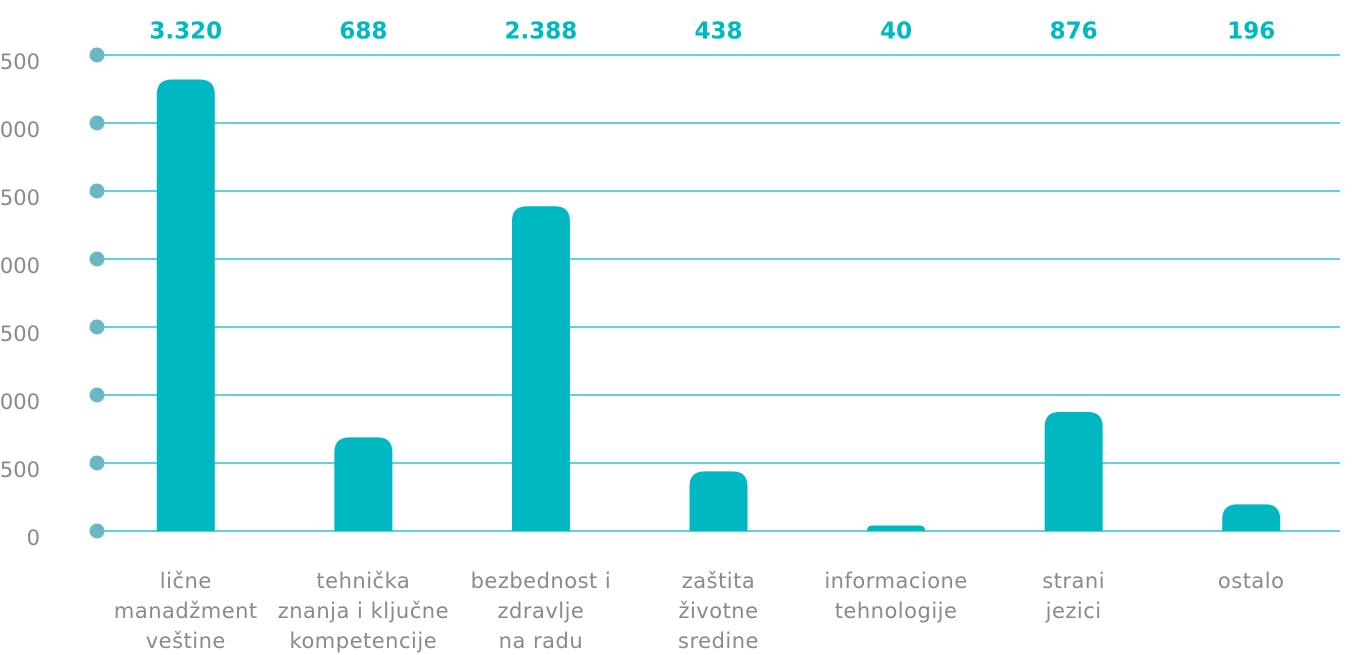  What do you see at coordinates (20, 130) in the screenshot?
I see `y-tick-label: 3000` at bounding box center [20, 130].